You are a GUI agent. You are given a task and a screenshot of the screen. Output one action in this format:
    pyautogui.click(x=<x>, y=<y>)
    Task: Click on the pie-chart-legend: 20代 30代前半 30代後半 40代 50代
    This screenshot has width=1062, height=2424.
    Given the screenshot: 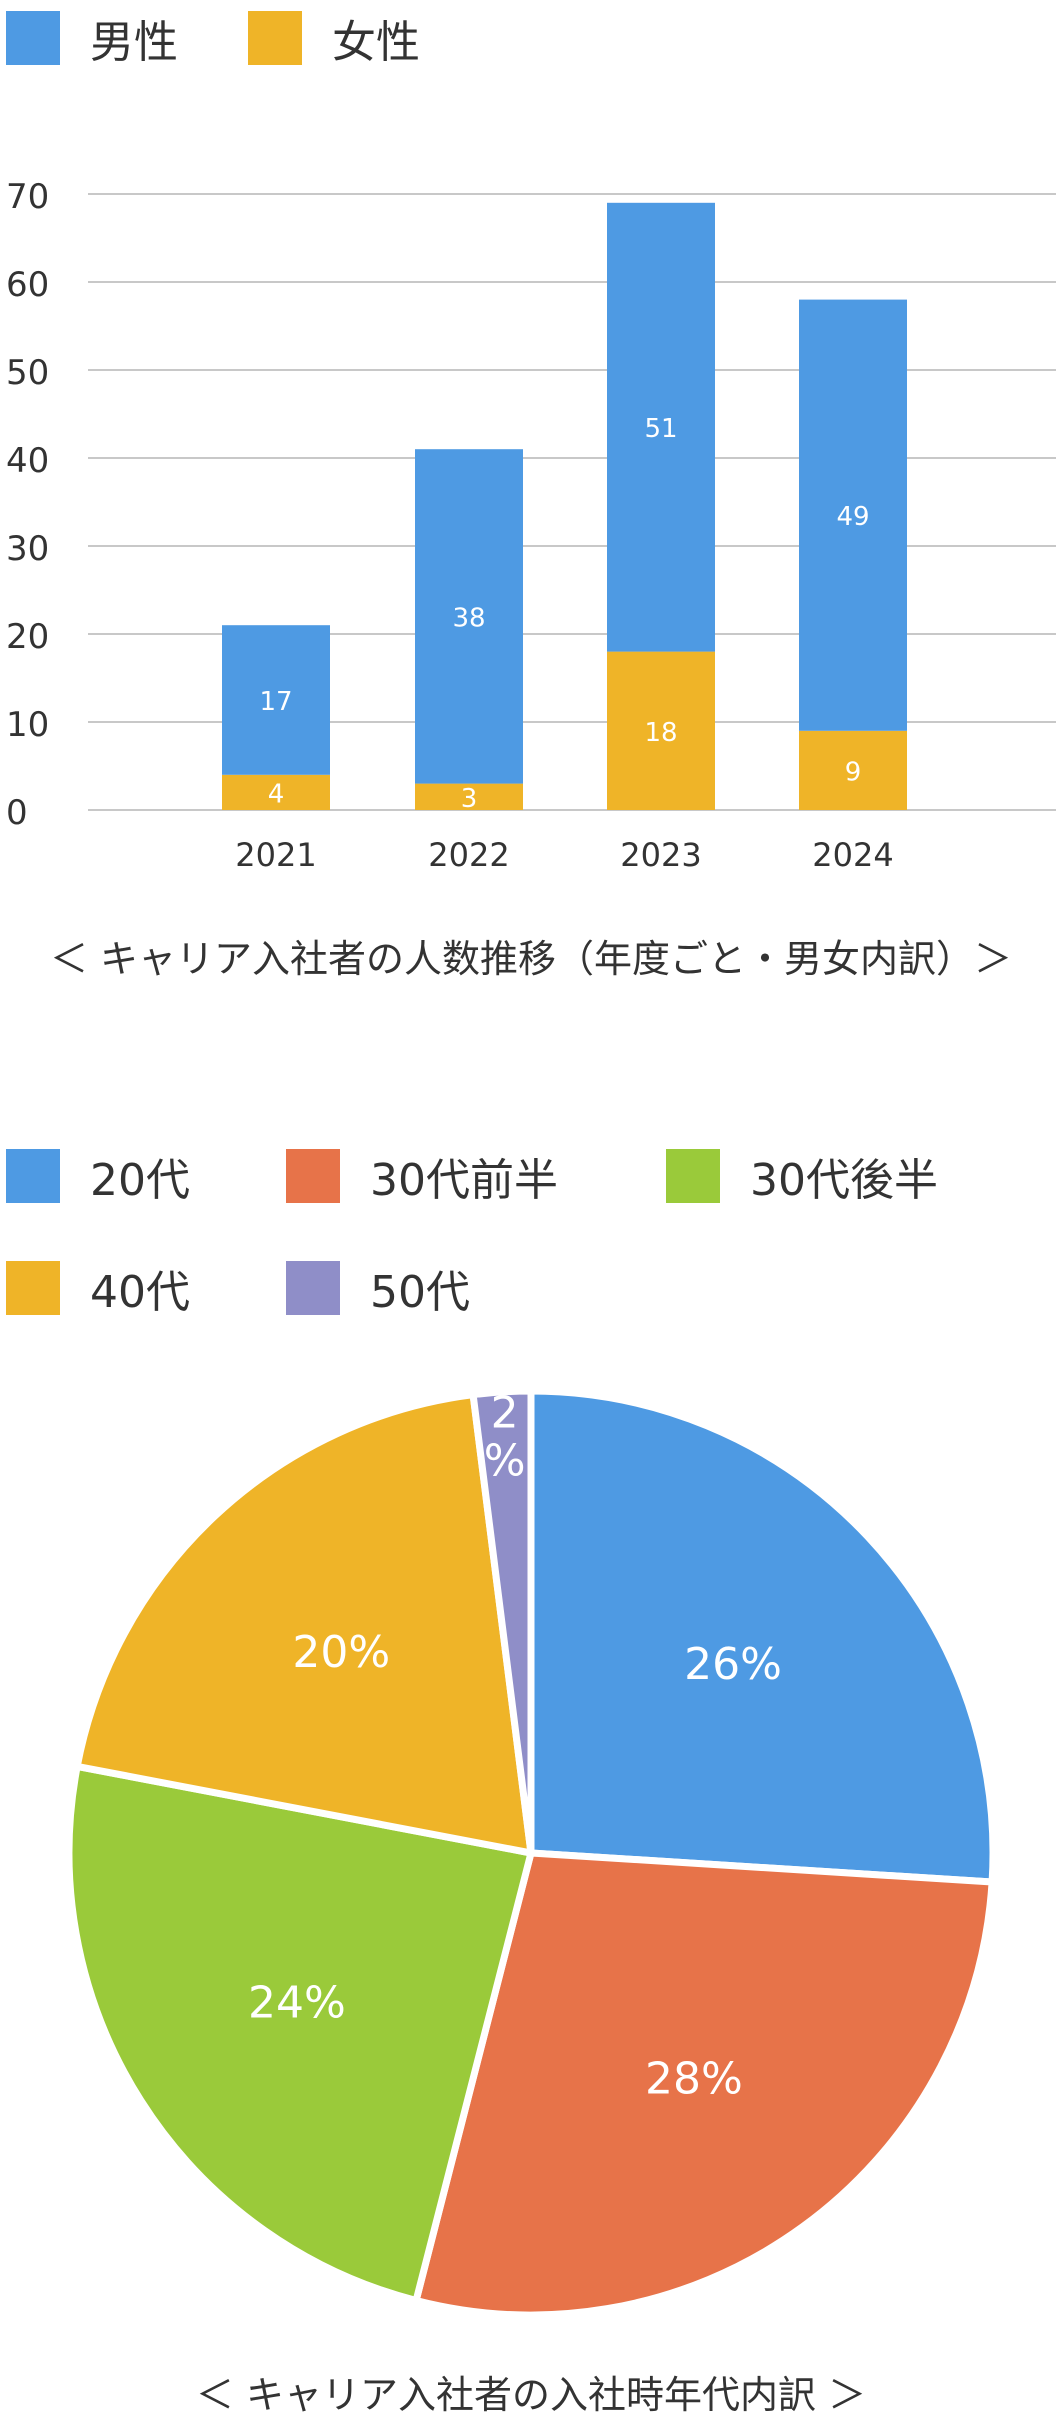 What is the action you would take?
    pyautogui.click(x=534, y=1258)
    